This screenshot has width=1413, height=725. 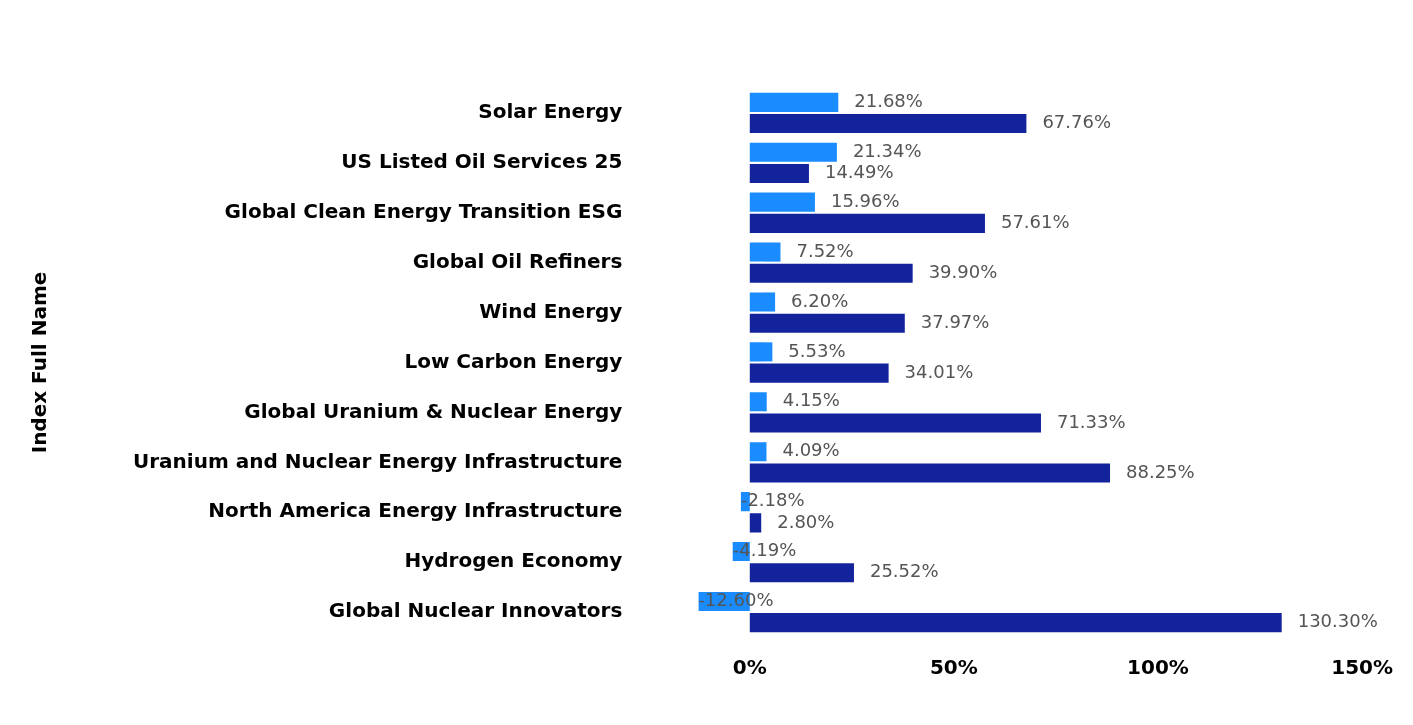 What do you see at coordinates (475, 610) in the screenshot?
I see `y-tick-label: Global Nuclear Innovators` at bounding box center [475, 610].